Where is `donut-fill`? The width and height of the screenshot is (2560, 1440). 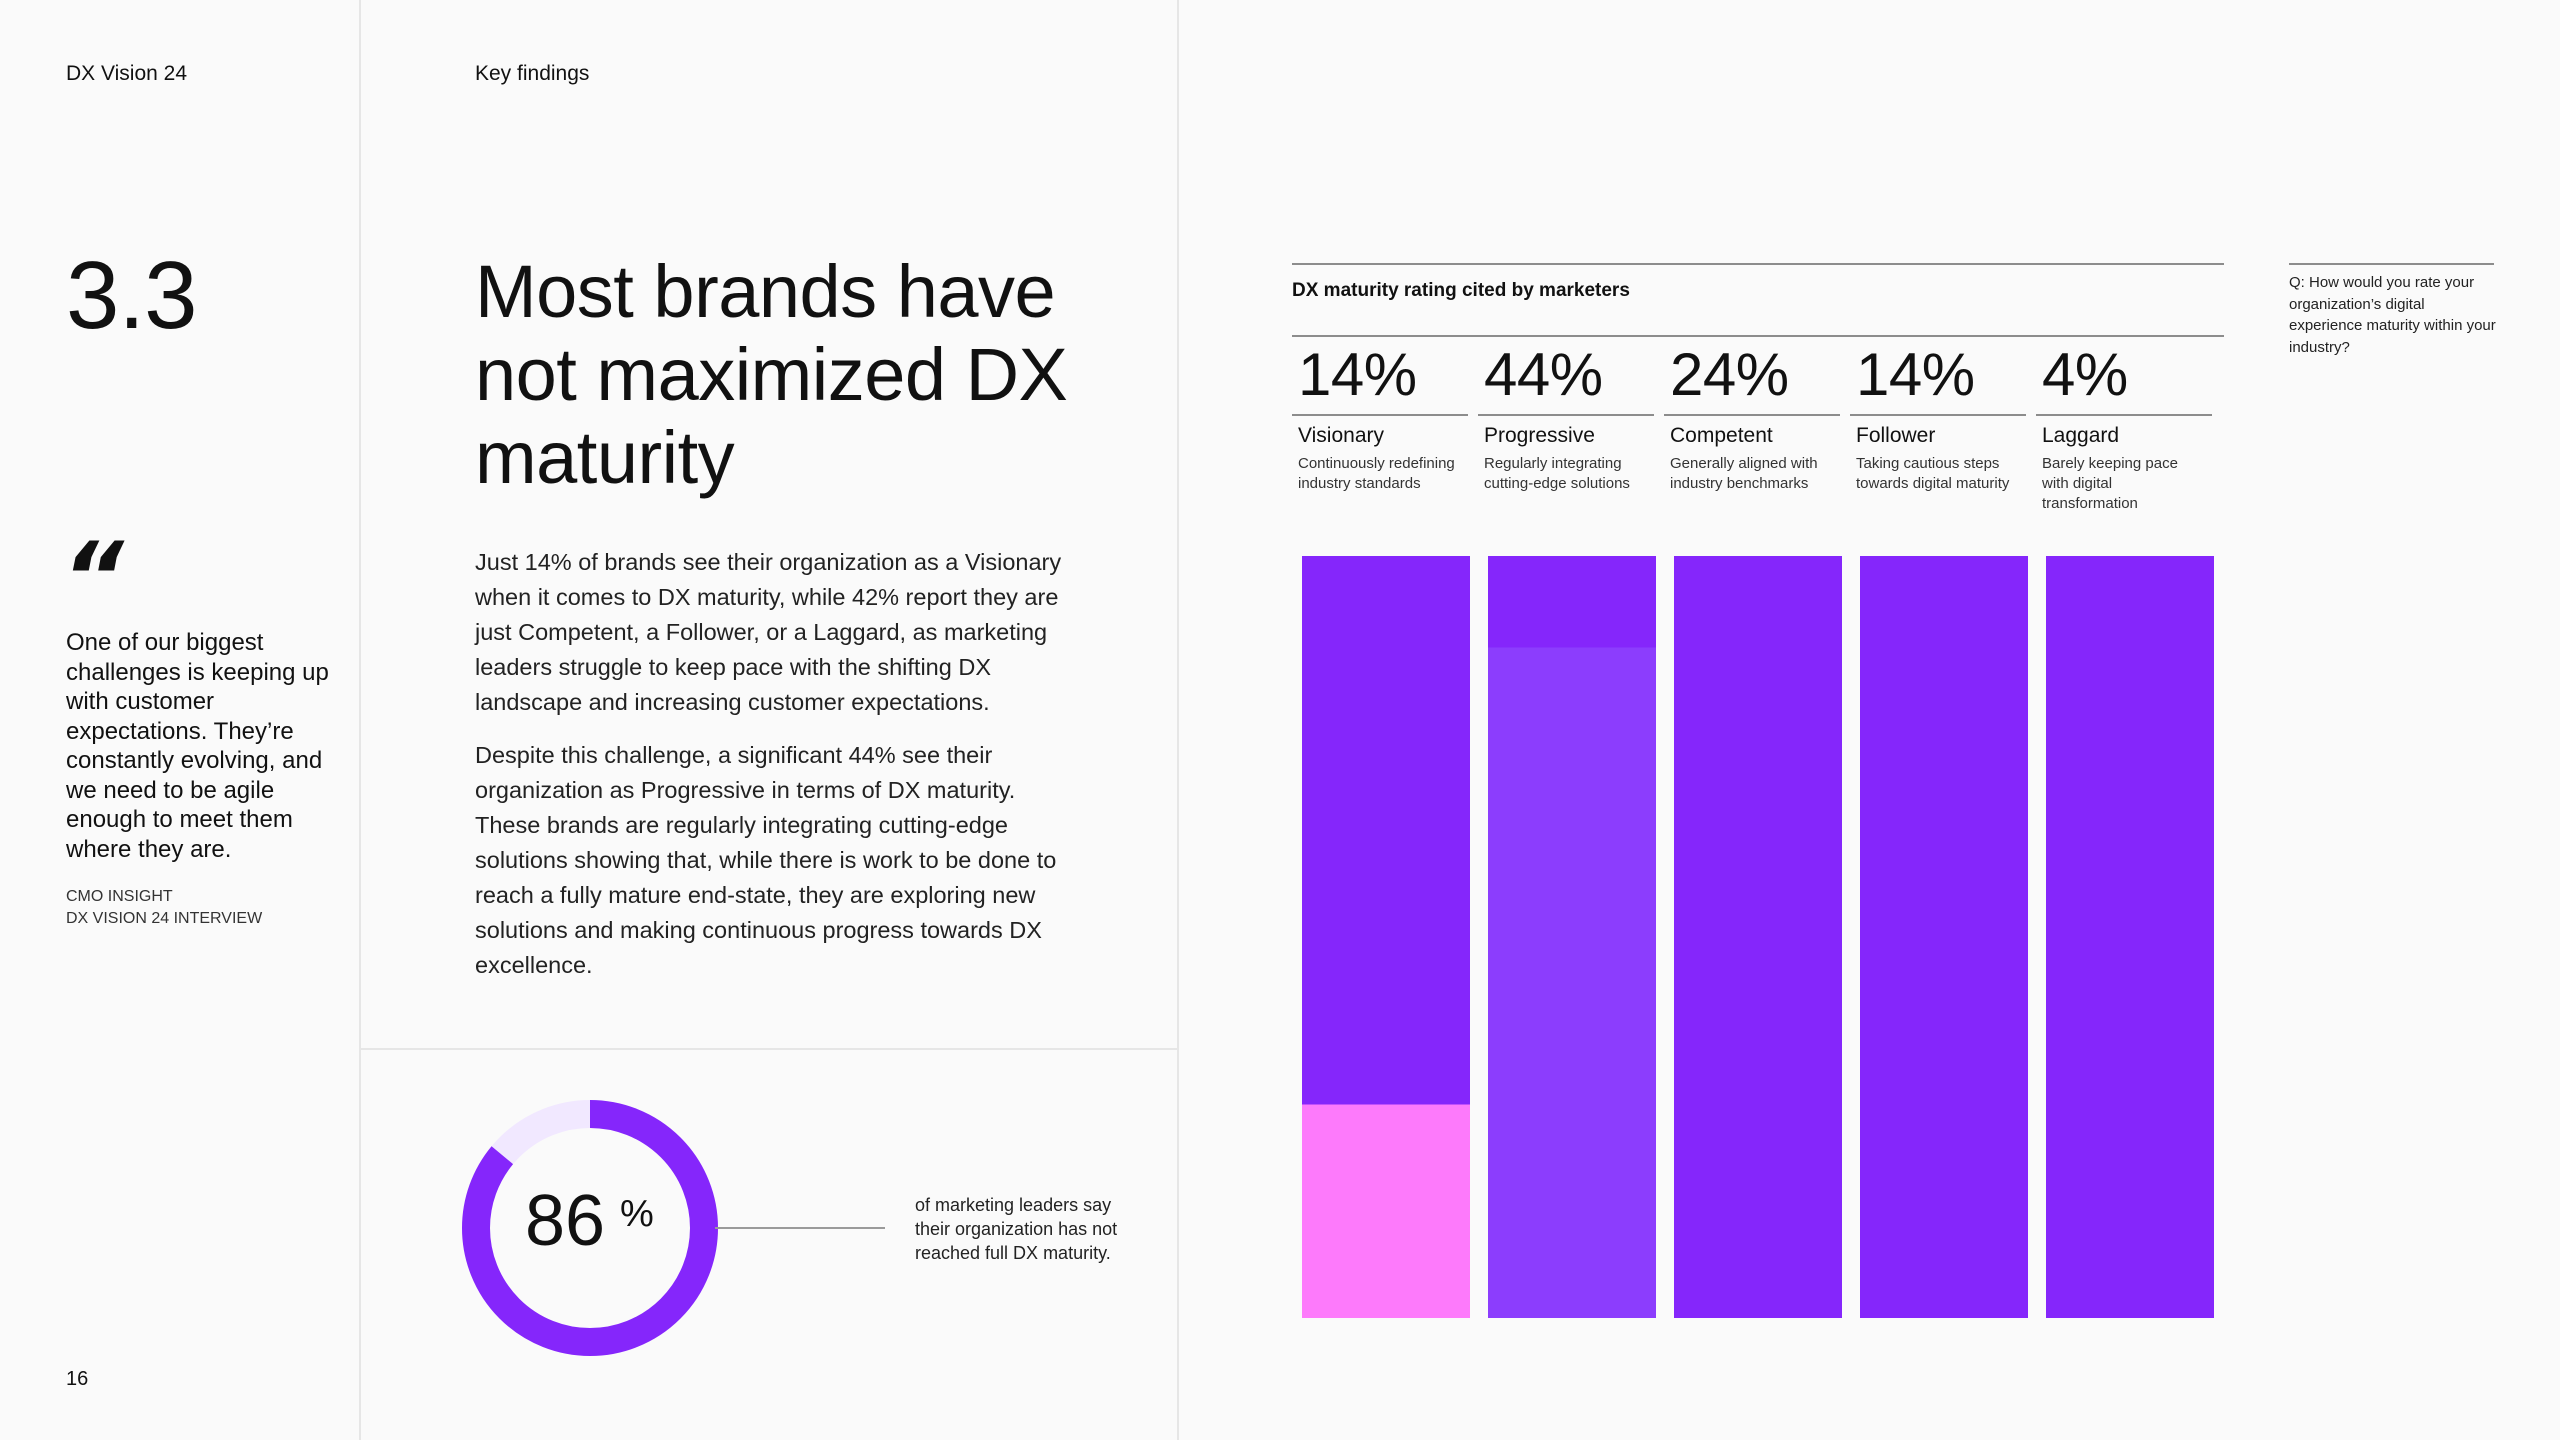
donut-fill is located at coordinates (590, 1228).